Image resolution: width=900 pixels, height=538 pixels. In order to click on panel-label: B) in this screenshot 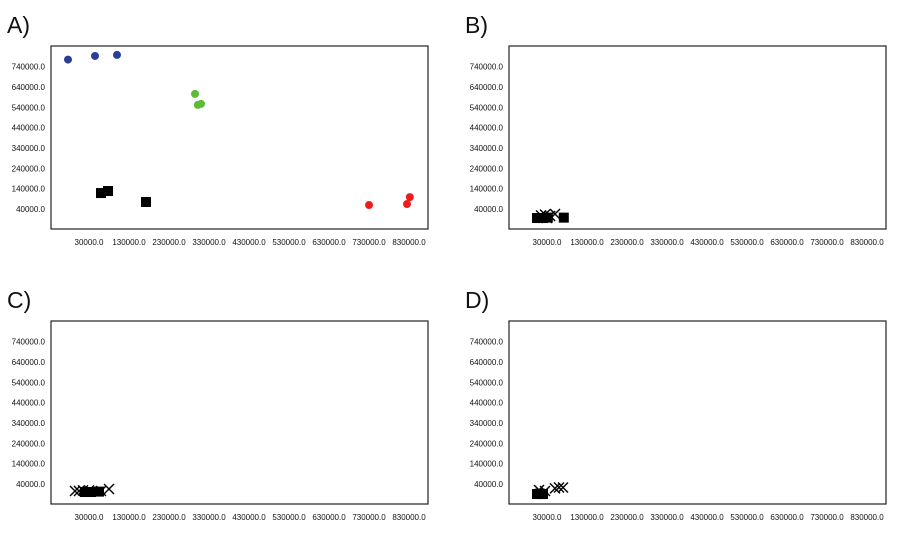, I will do `click(476, 25)`.